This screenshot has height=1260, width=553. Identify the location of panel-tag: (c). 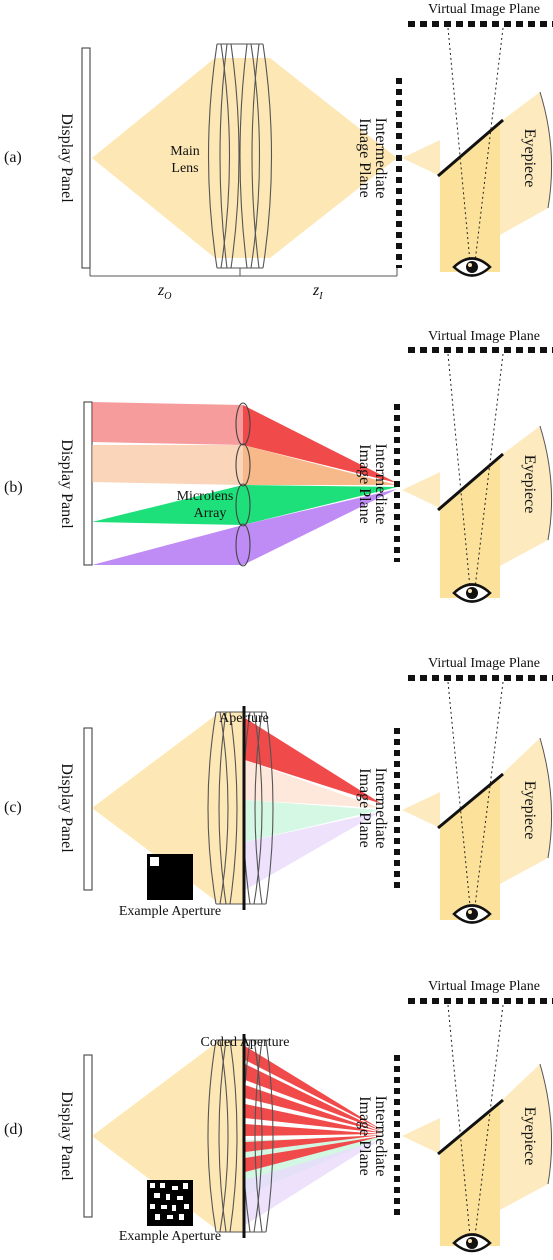
(13, 807).